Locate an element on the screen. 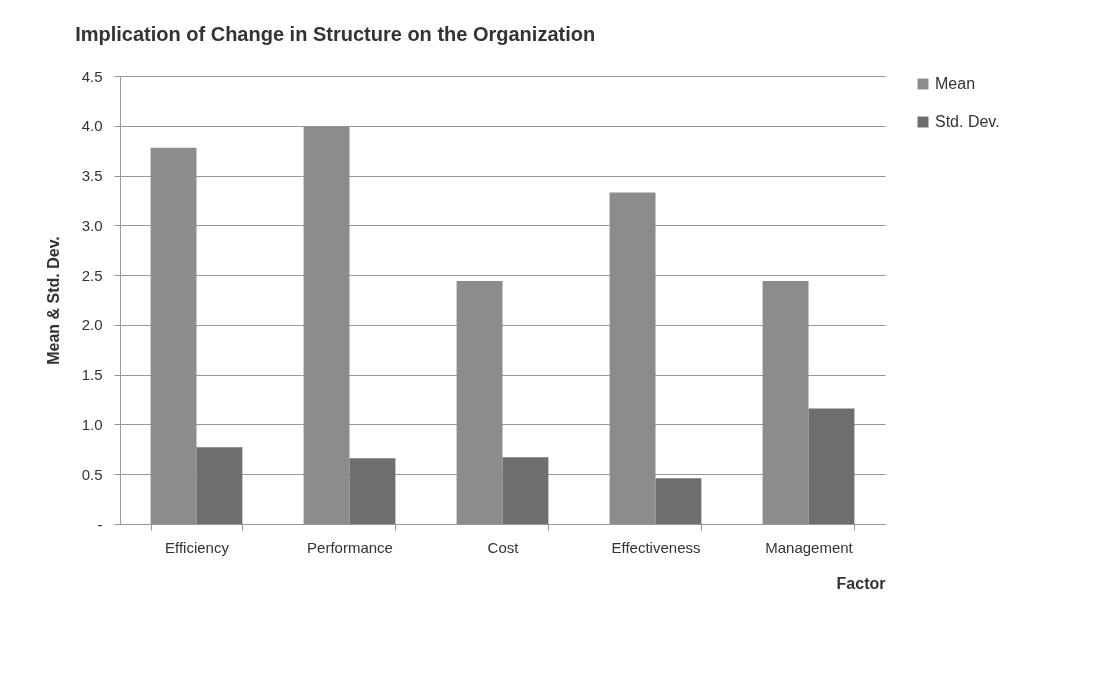 The width and height of the screenshot is (1101, 695). x-tick-label: Performance is located at coordinates (350, 547).